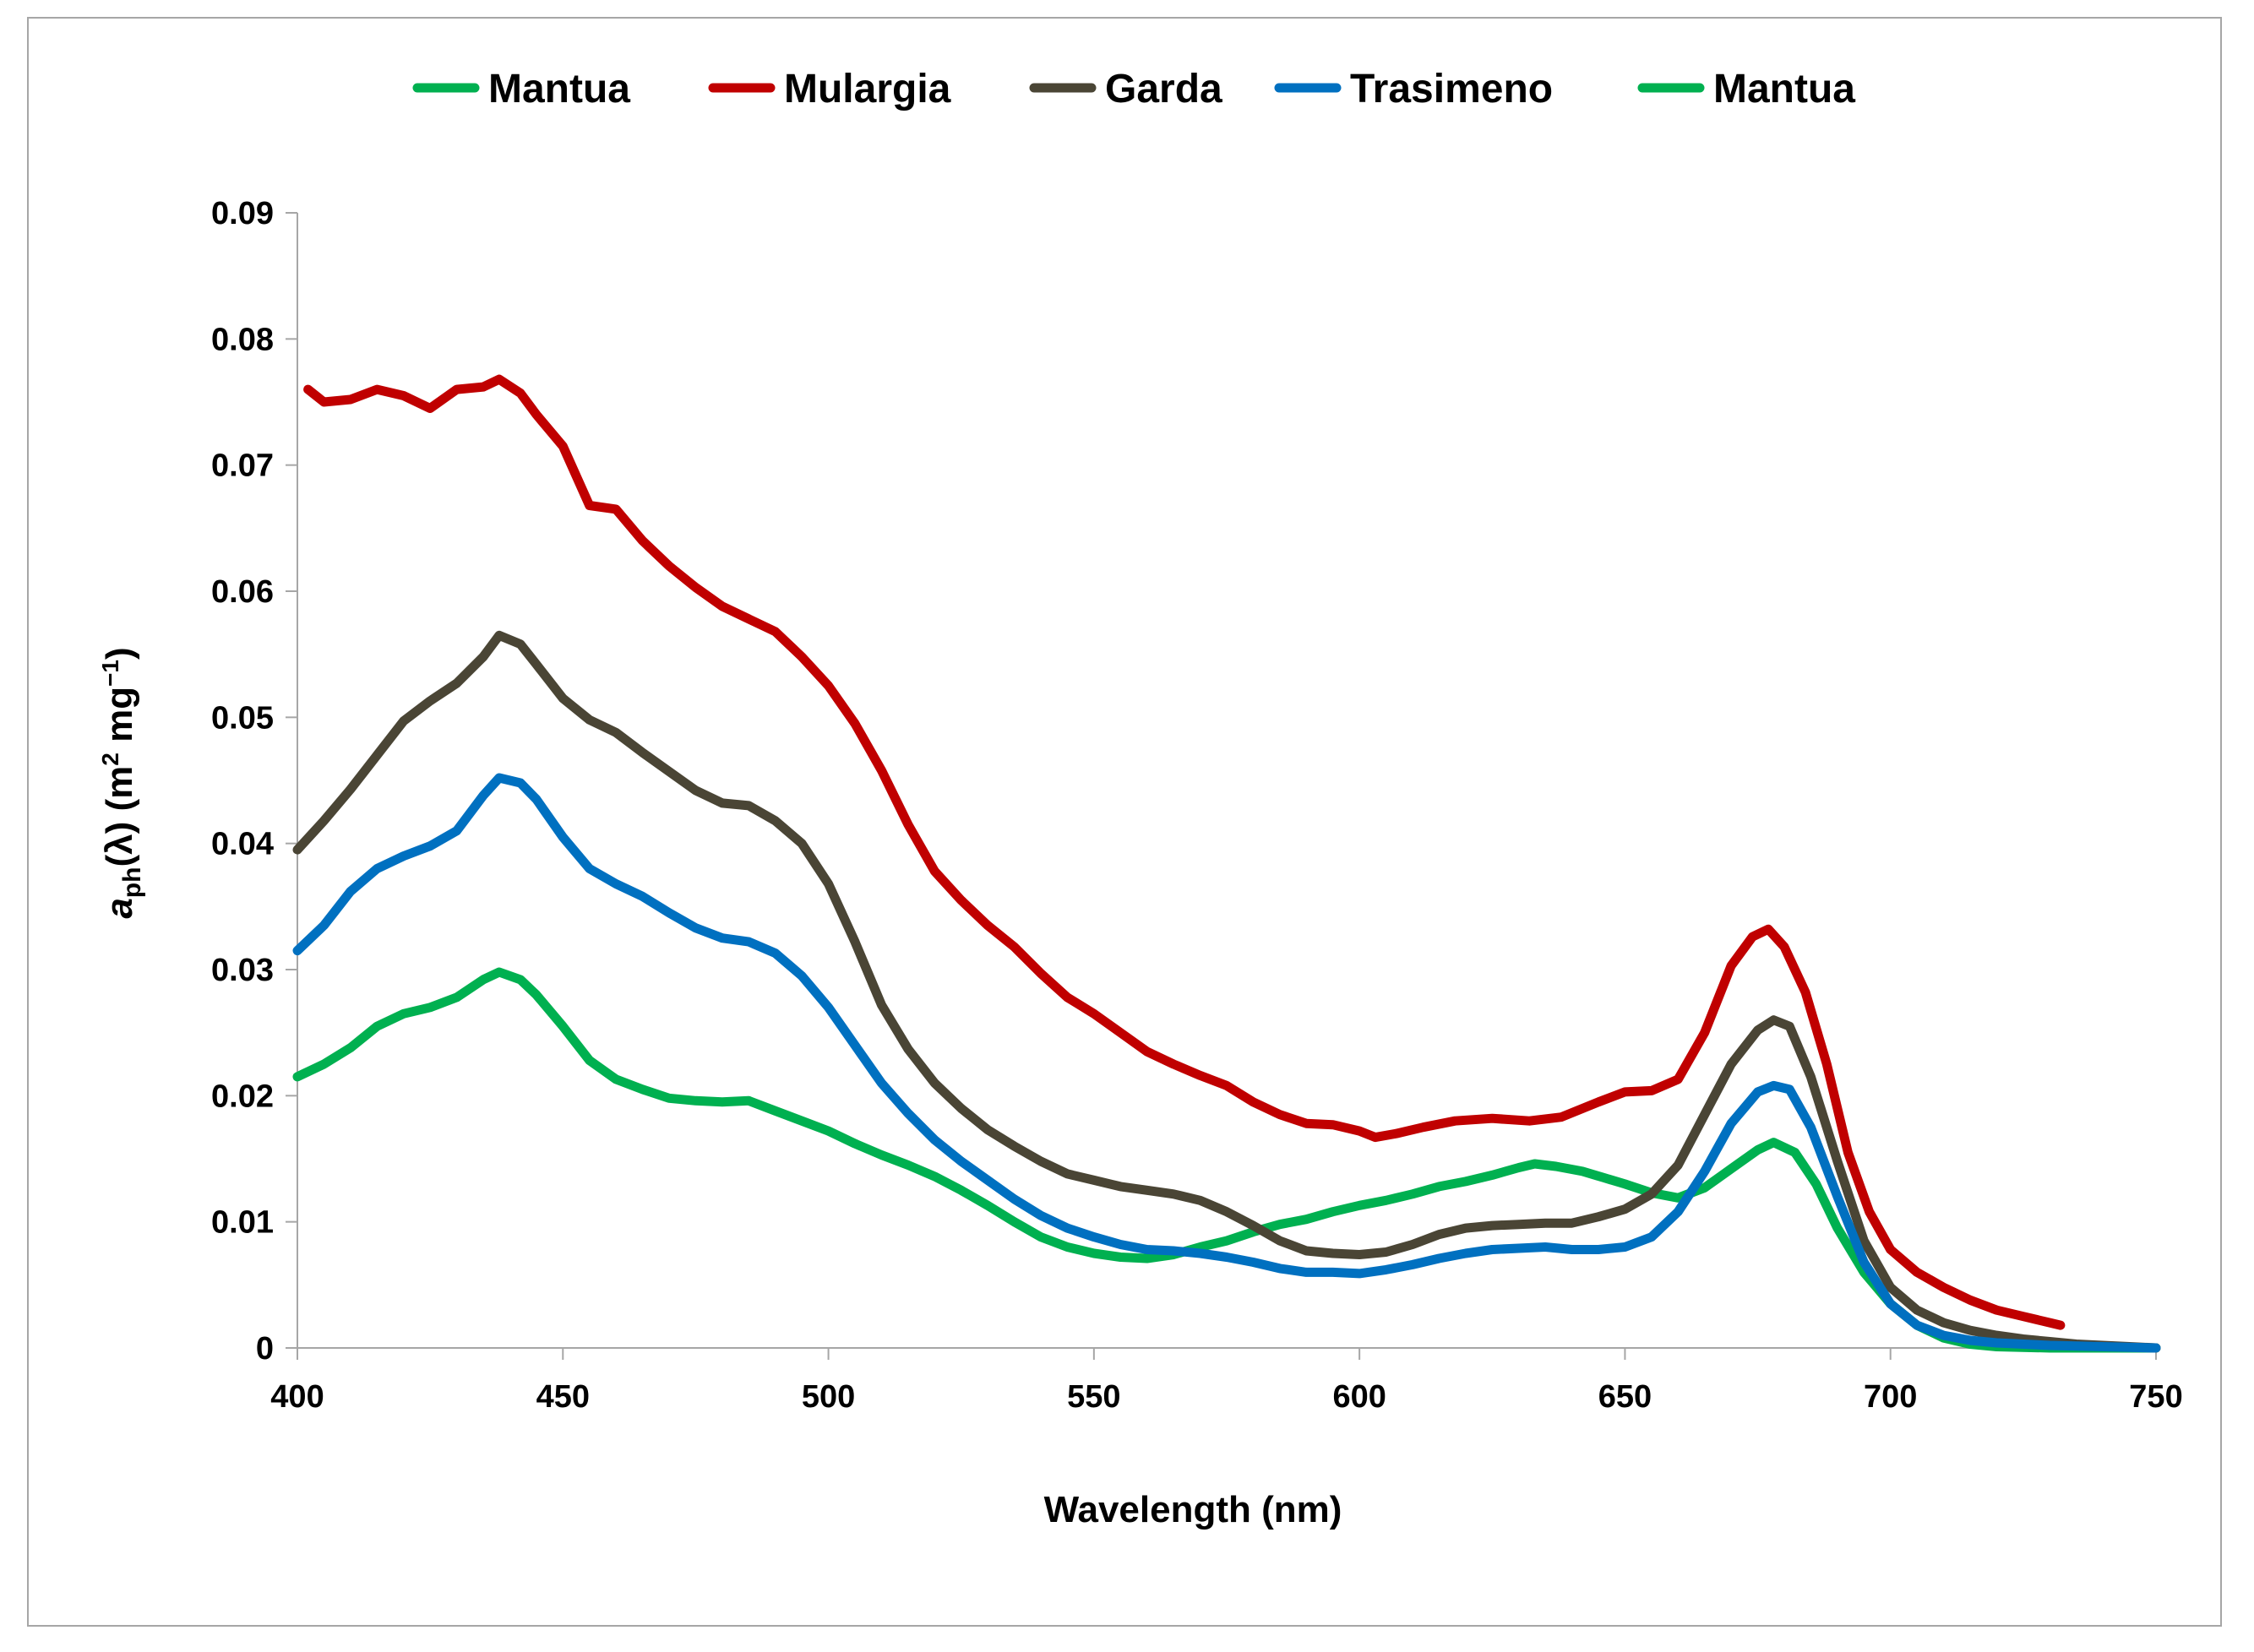 Image resolution: width=2254 pixels, height=1652 pixels. I want to click on legend: Mantua Mulargia Garda Trasimeno Mantua, so click(1133, 89).